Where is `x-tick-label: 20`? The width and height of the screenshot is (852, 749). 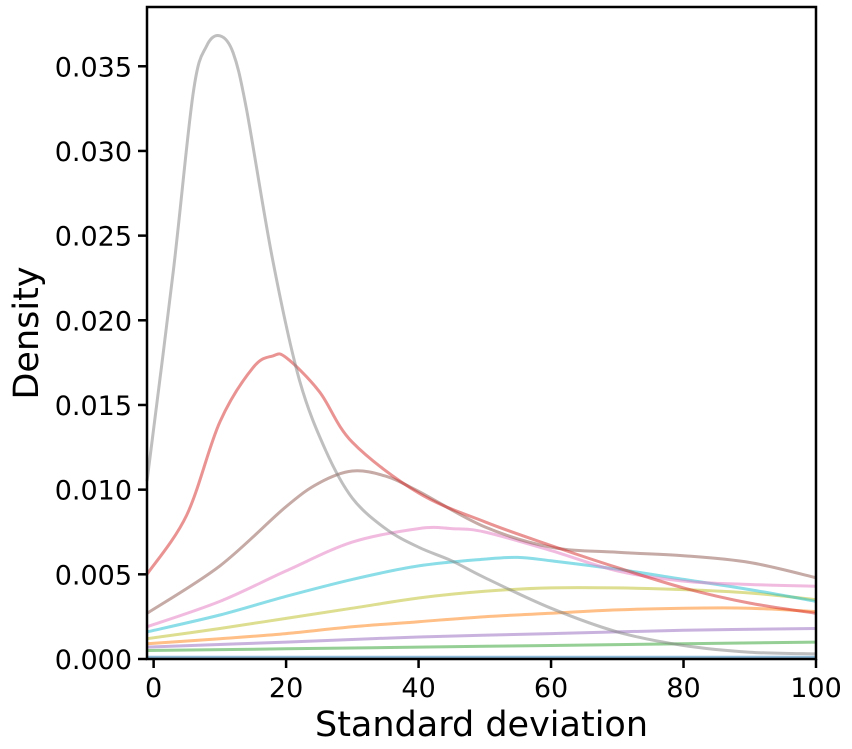
x-tick-label: 20 is located at coordinates (286, 688).